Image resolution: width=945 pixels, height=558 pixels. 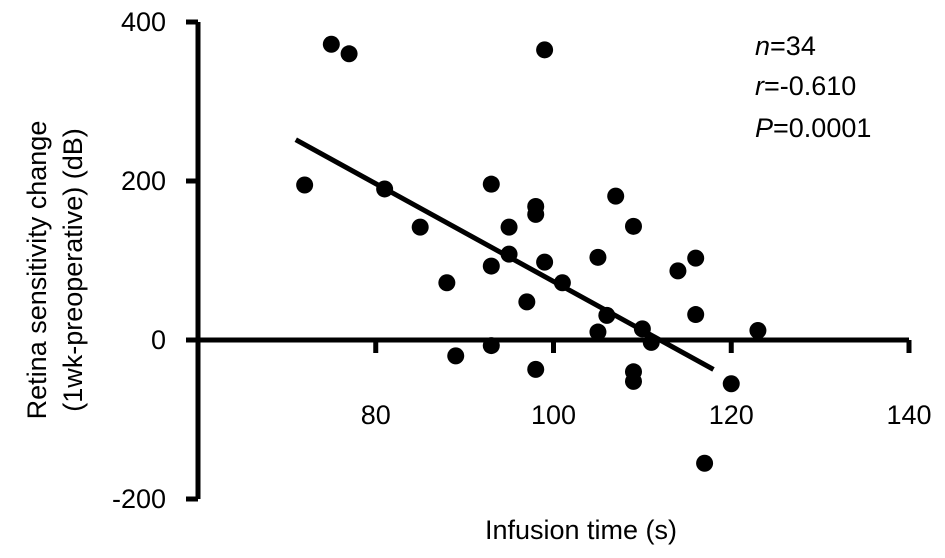 What do you see at coordinates (73, 270) in the screenshot?
I see `y-axis-title-line2: (1wk-preoperative) (dB)` at bounding box center [73, 270].